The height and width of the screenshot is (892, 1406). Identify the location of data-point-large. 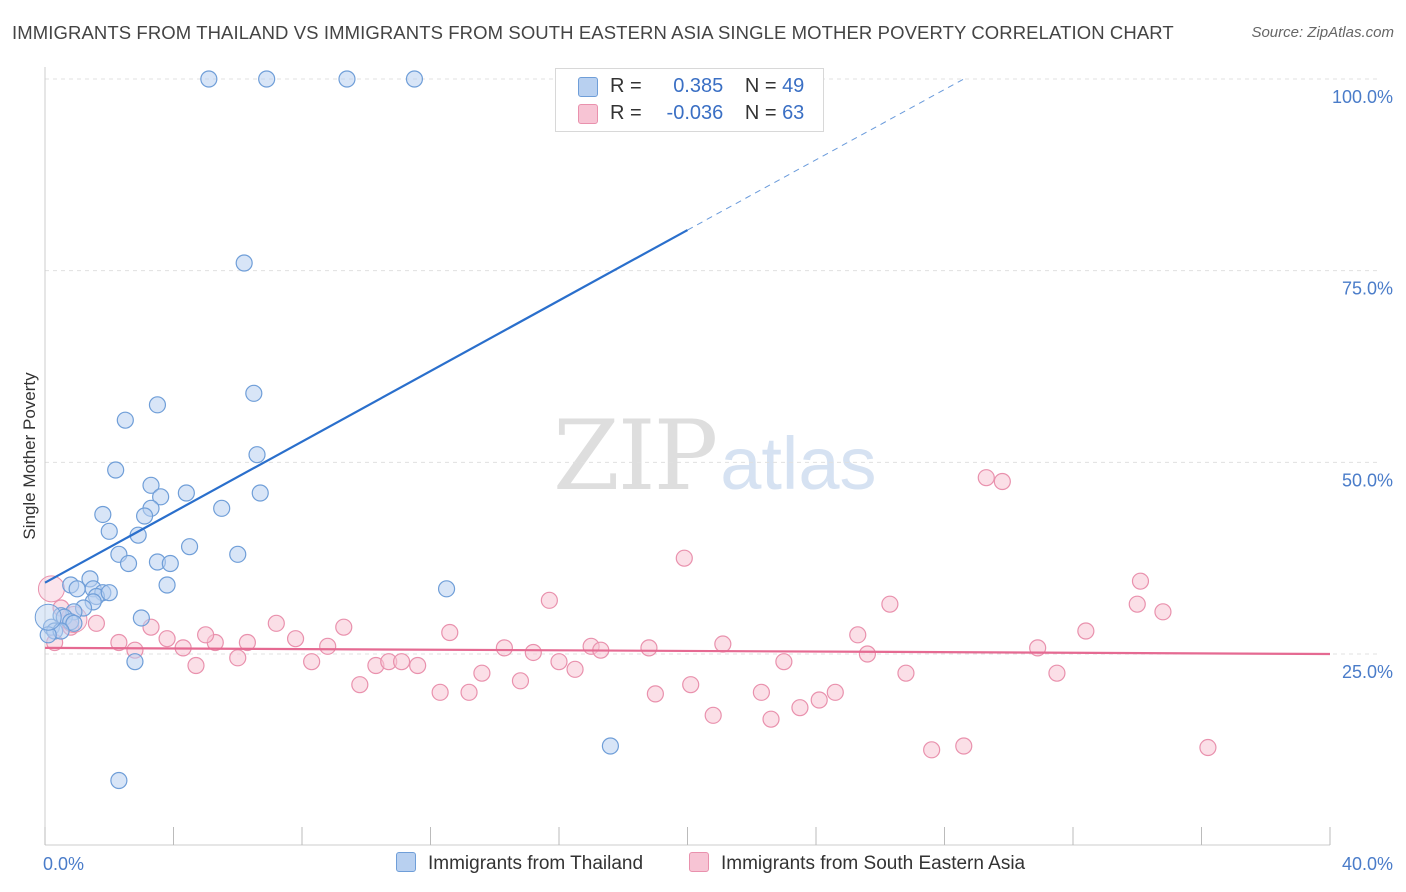
(48, 617).